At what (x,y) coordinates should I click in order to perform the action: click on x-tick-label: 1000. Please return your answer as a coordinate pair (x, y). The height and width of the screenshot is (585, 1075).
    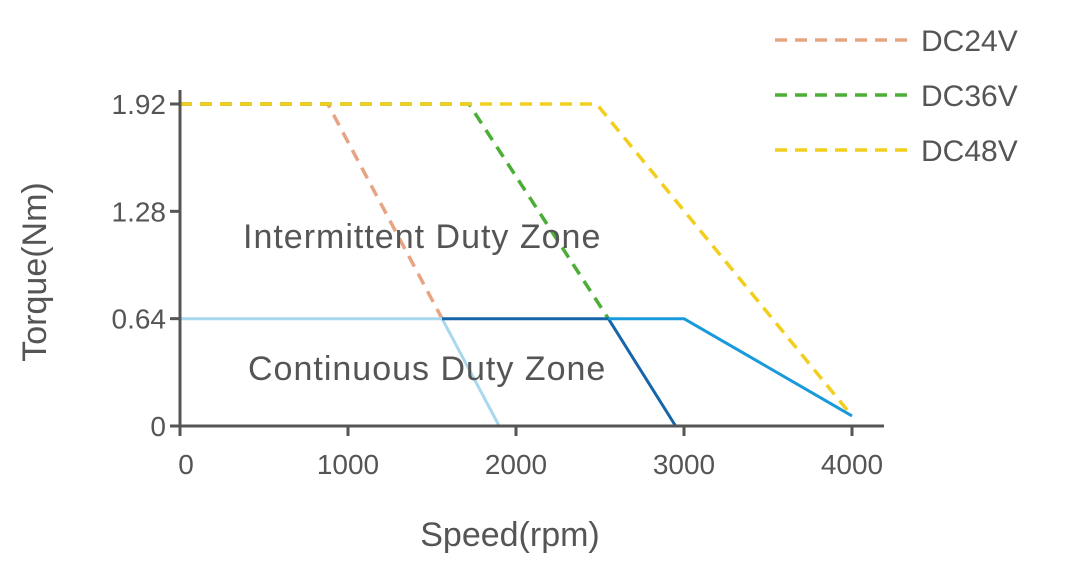
    Looking at the image, I should click on (348, 464).